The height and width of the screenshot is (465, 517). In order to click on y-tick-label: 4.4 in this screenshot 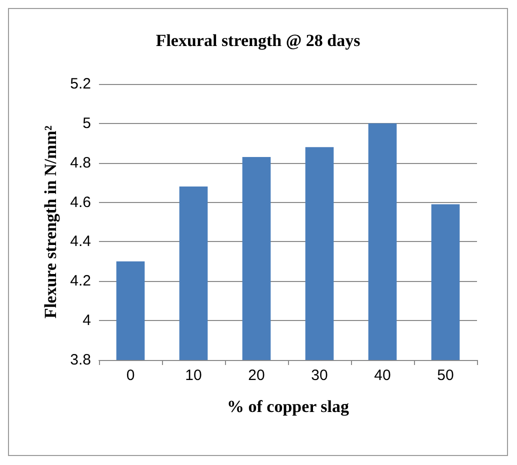, I will do `click(80, 241)`.